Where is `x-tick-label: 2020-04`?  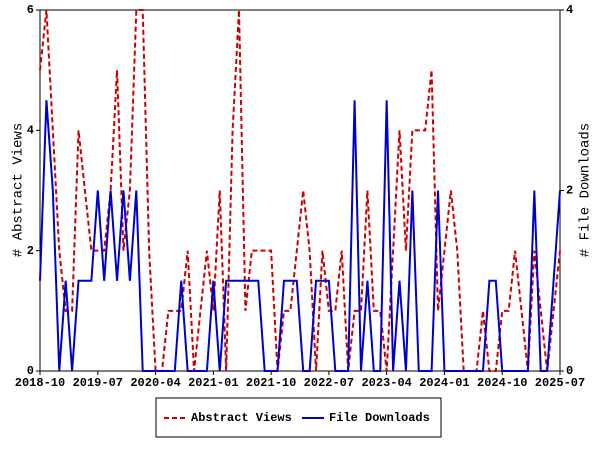
x-tick-label: 2020-04 is located at coordinates (155, 383).